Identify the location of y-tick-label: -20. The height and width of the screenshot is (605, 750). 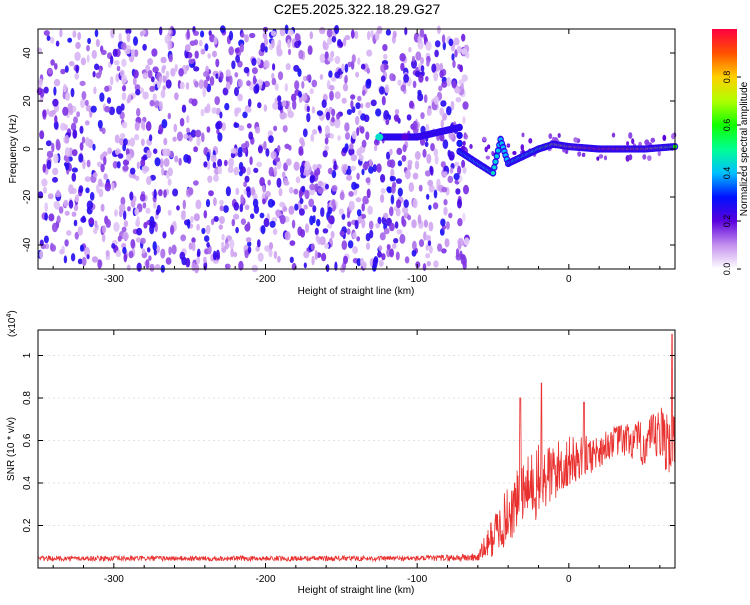
(27, 196).